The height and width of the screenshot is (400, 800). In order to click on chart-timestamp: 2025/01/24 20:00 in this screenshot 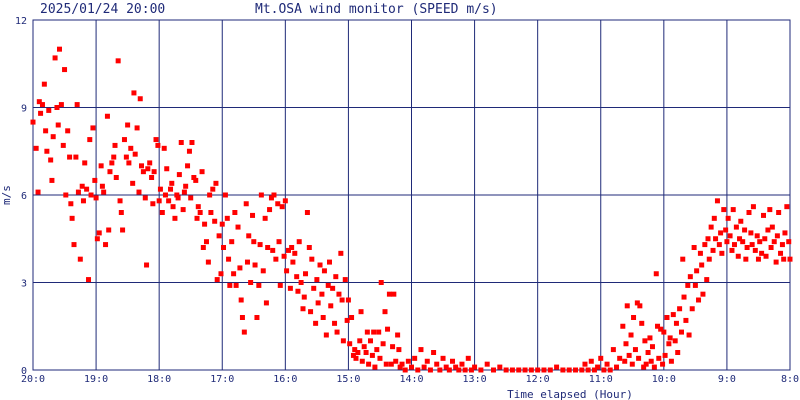, I will do `click(102, 9)`.